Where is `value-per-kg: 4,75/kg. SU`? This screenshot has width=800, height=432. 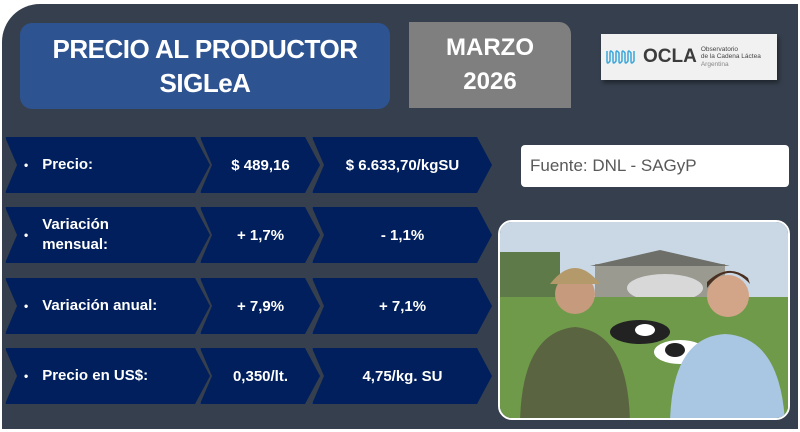
value-per-kg: 4,75/kg. SU is located at coordinates (402, 376).